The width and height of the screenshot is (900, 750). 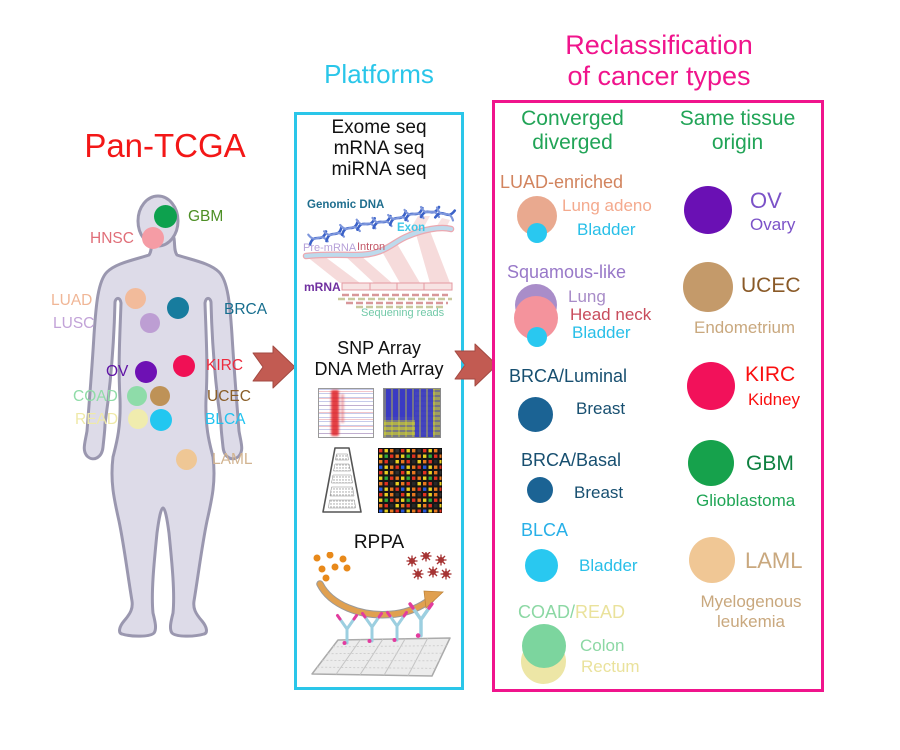 What do you see at coordinates (165, 145) in the screenshot?
I see `pan-tcga-title: Pan-TCGA` at bounding box center [165, 145].